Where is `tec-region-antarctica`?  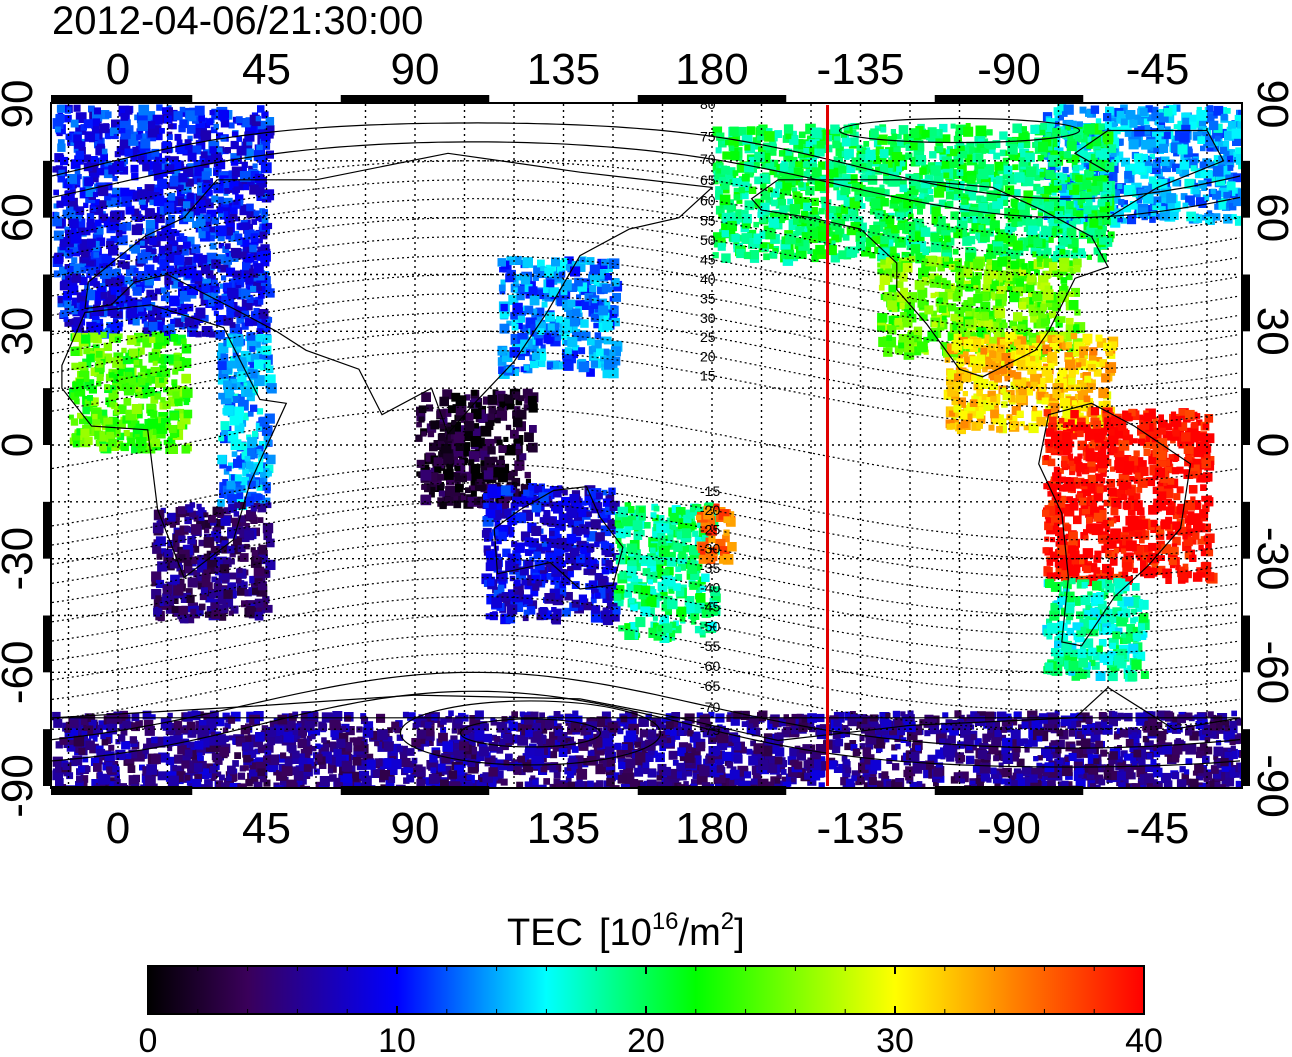
tec-region-antarctica is located at coordinates (647, 749).